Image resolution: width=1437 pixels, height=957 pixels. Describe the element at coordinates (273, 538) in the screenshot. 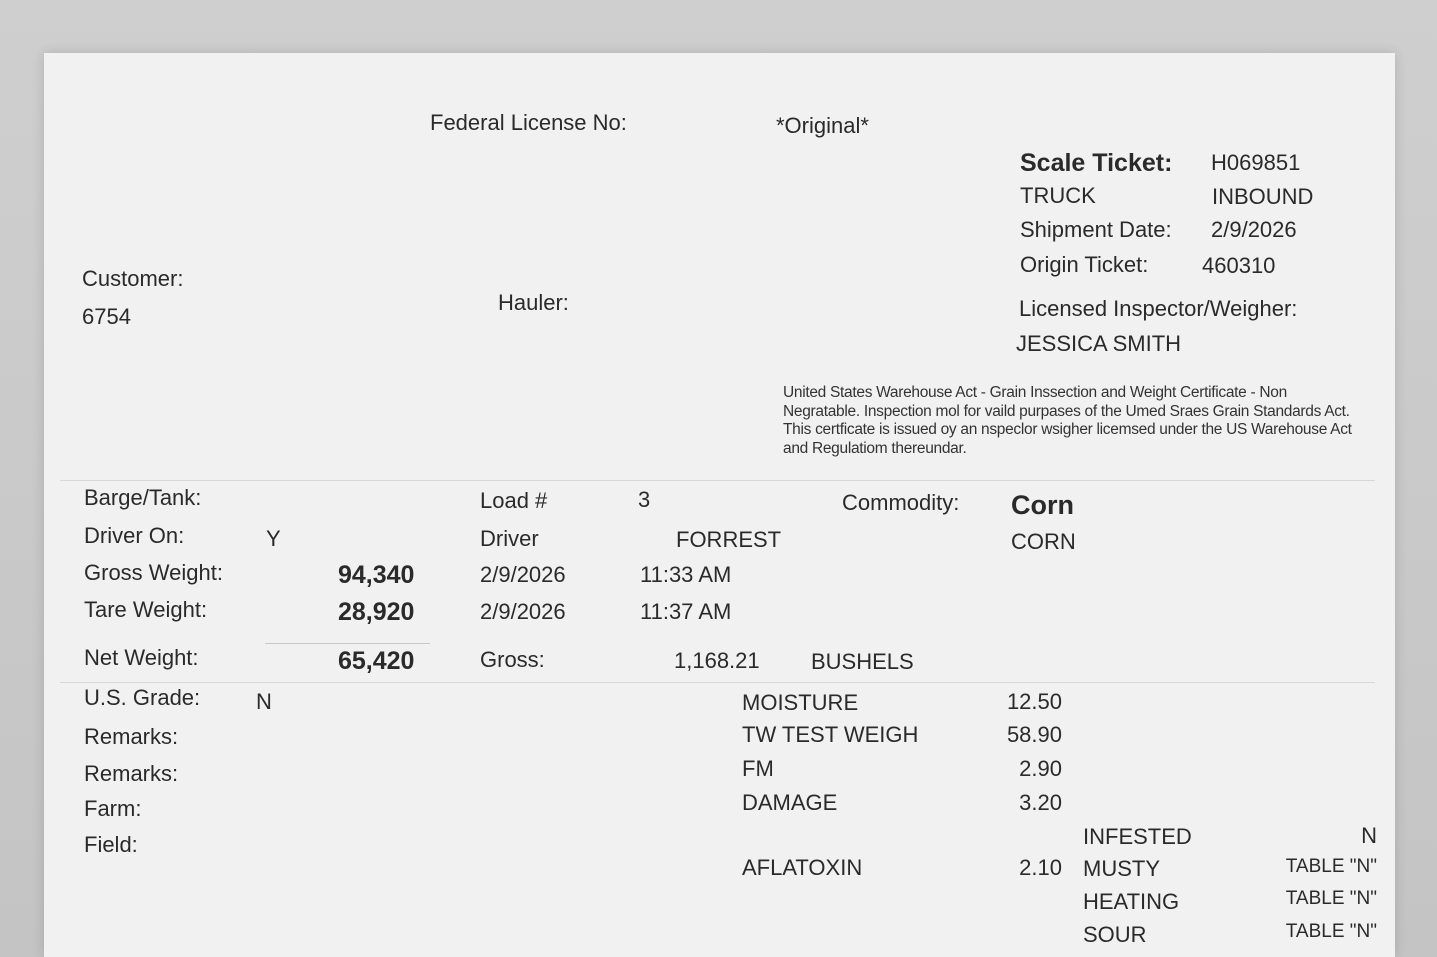

I see `driver-on: Y` at that location.